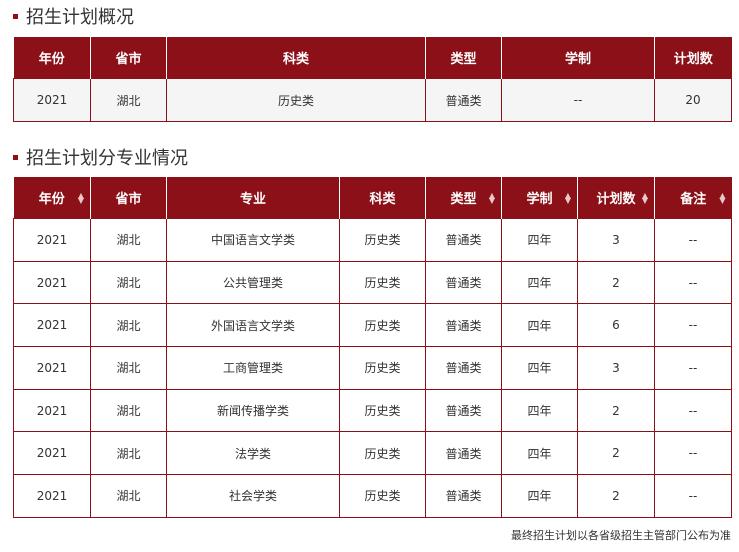 The image size is (739, 552). Describe the element at coordinates (463, 198) in the screenshot. I see `column-header: 类型 ▲ ▼` at that location.